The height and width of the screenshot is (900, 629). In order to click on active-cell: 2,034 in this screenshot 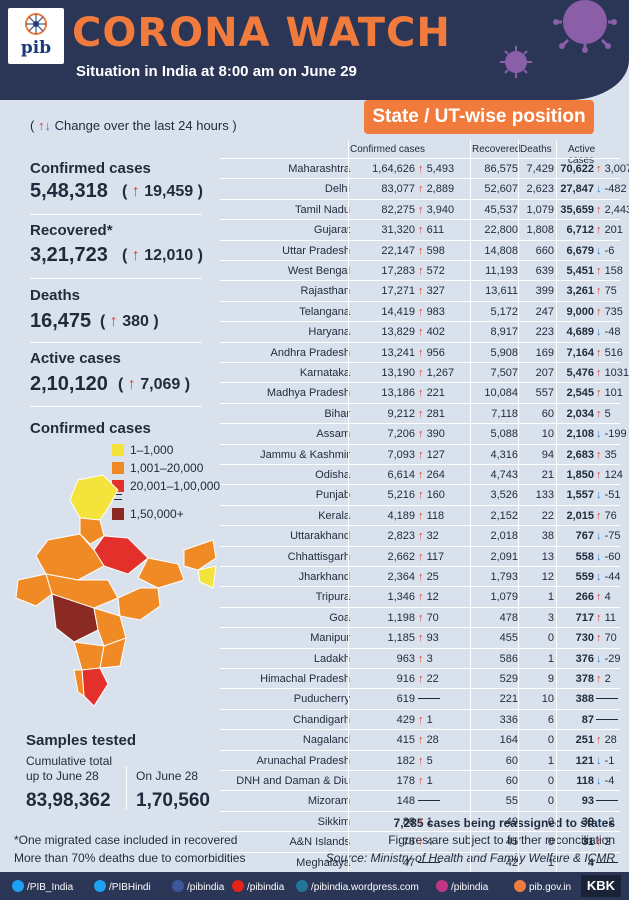, I will do `click(580, 413)`.